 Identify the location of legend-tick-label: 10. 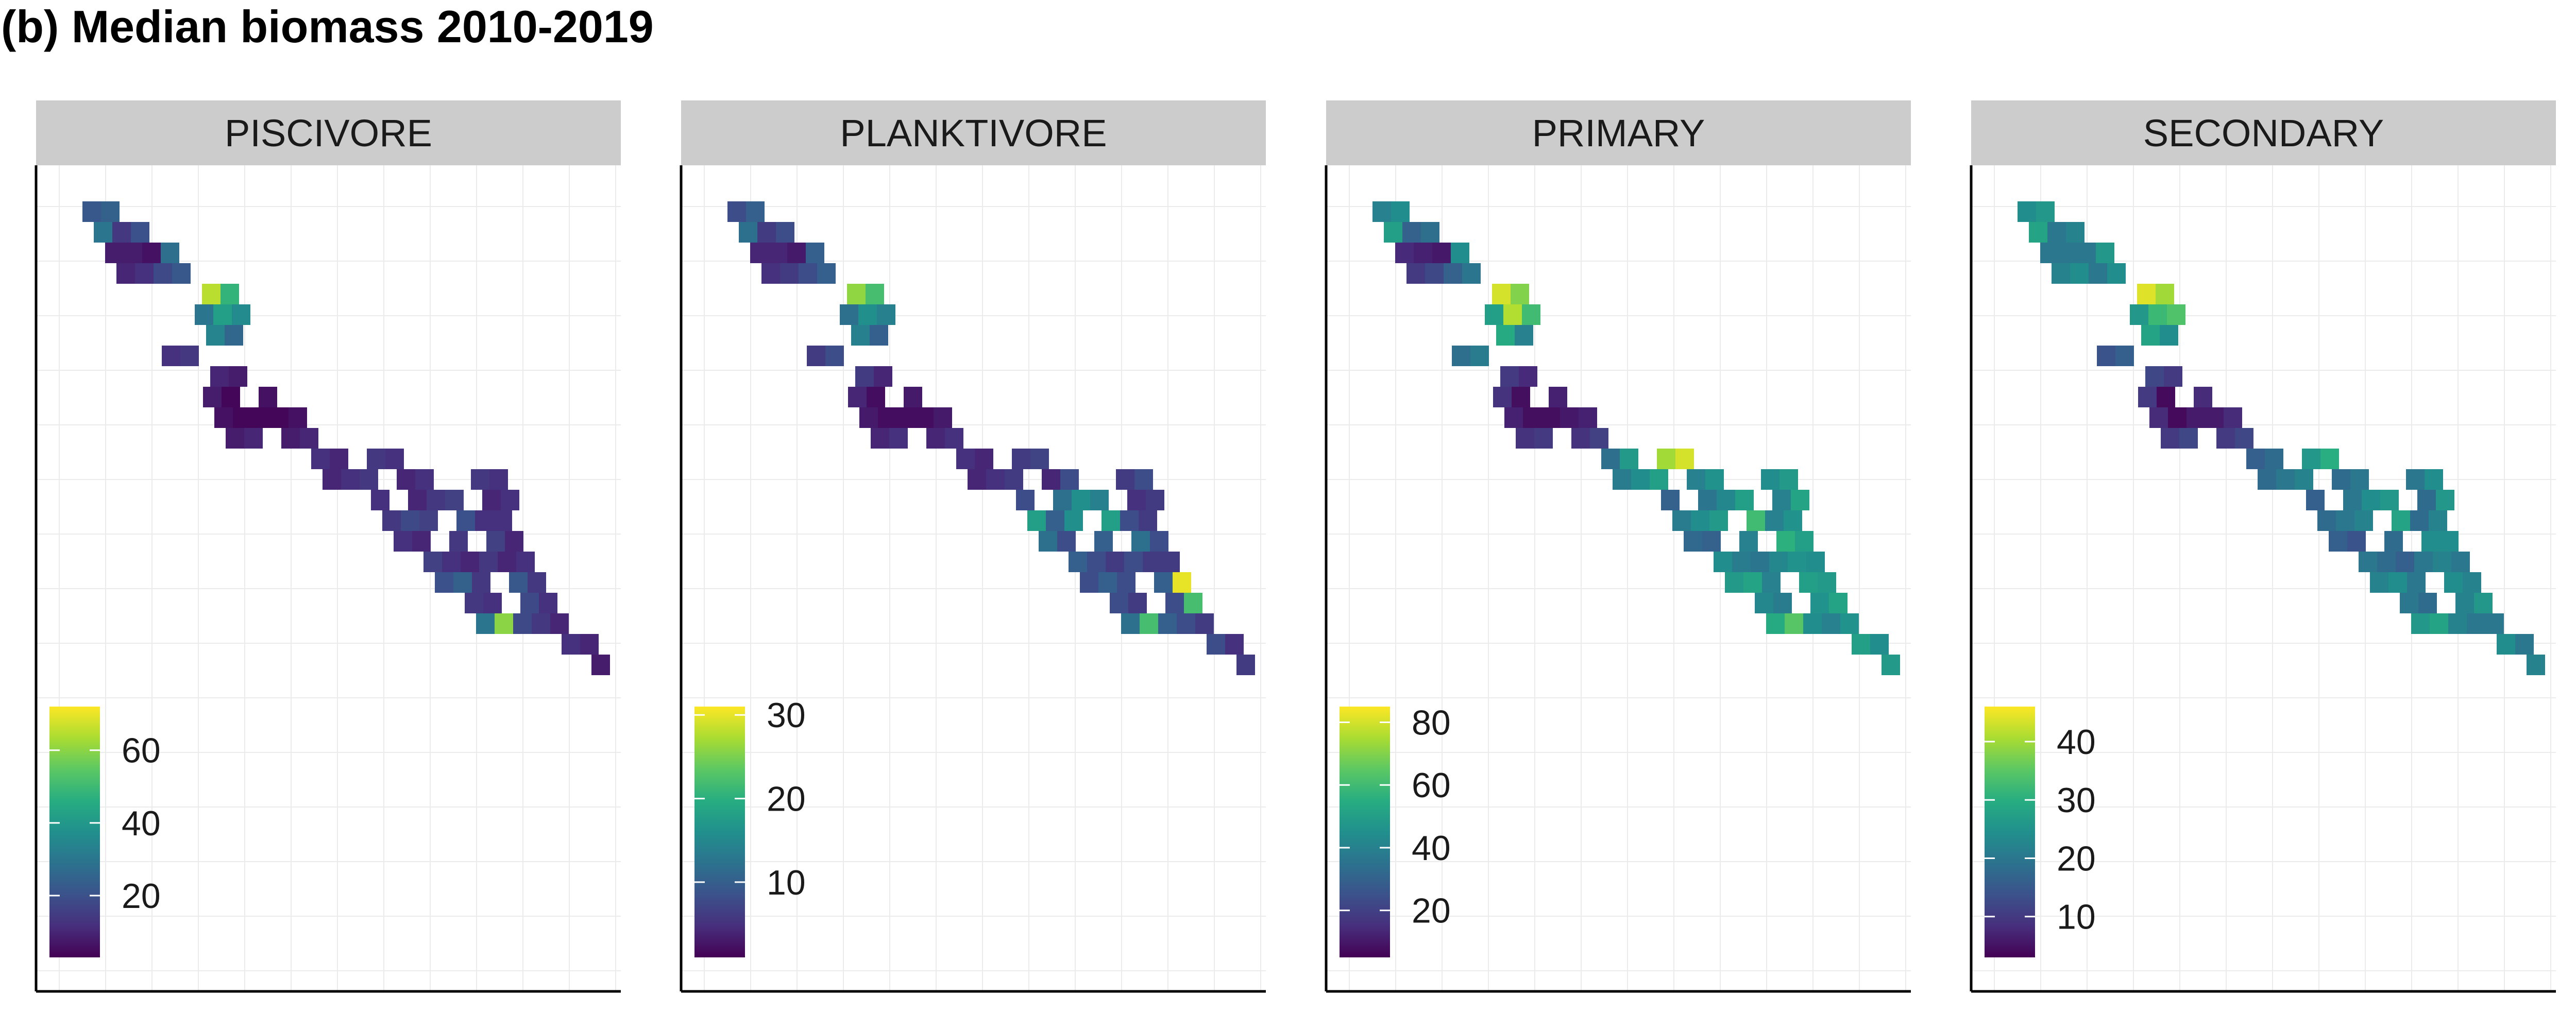
(2076, 917).